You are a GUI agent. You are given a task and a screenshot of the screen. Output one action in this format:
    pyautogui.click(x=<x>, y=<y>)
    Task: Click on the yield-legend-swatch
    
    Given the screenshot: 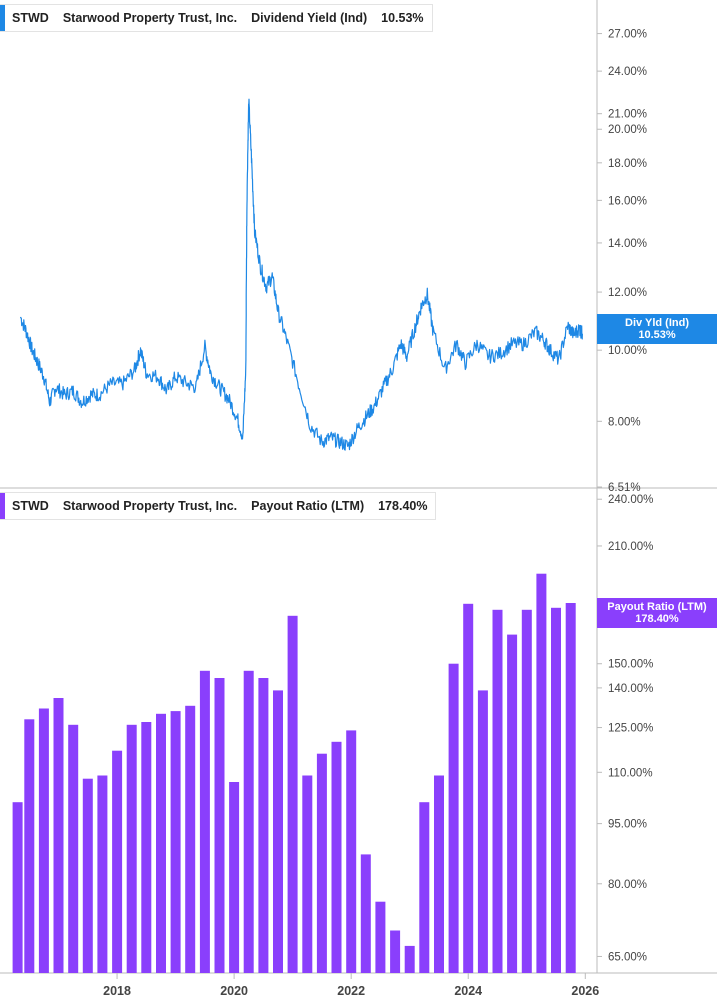 What is the action you would take?
    pyautogui.click(x=2, y=18)
    